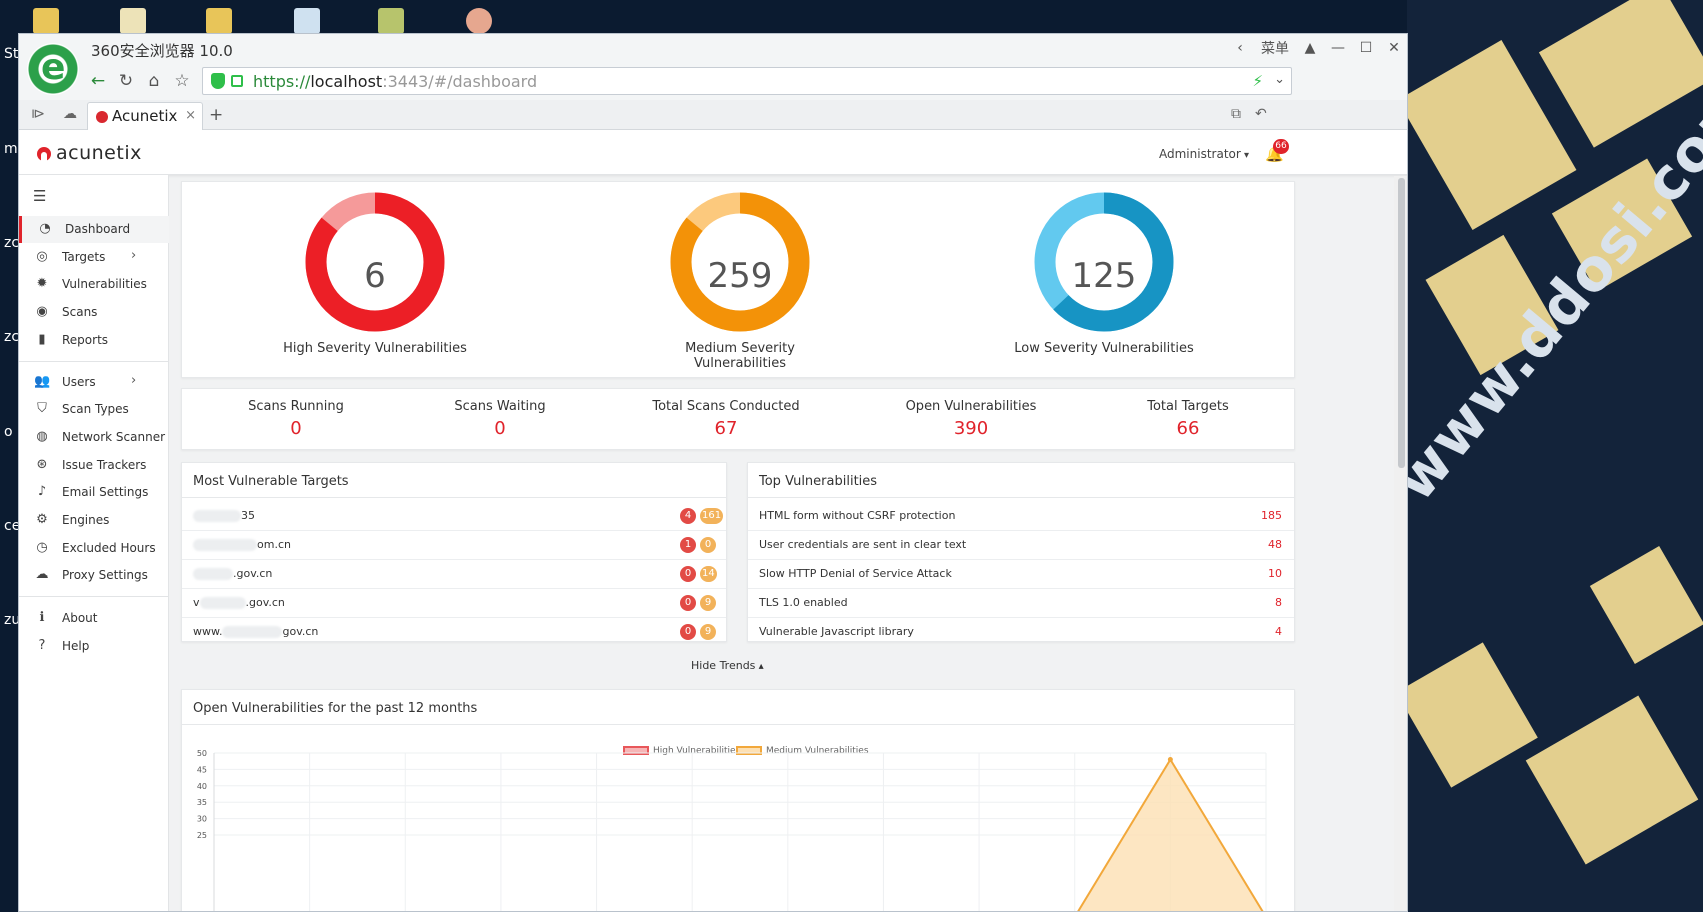 The image size is (1703, 912). What do you see at coordinates (713, 49) in the screenshot?
I see `title-bar: 360安全浏览器 10.0 ‹ 菜单 ▲ — ☐ ✕` at bounding box center [713, 49].